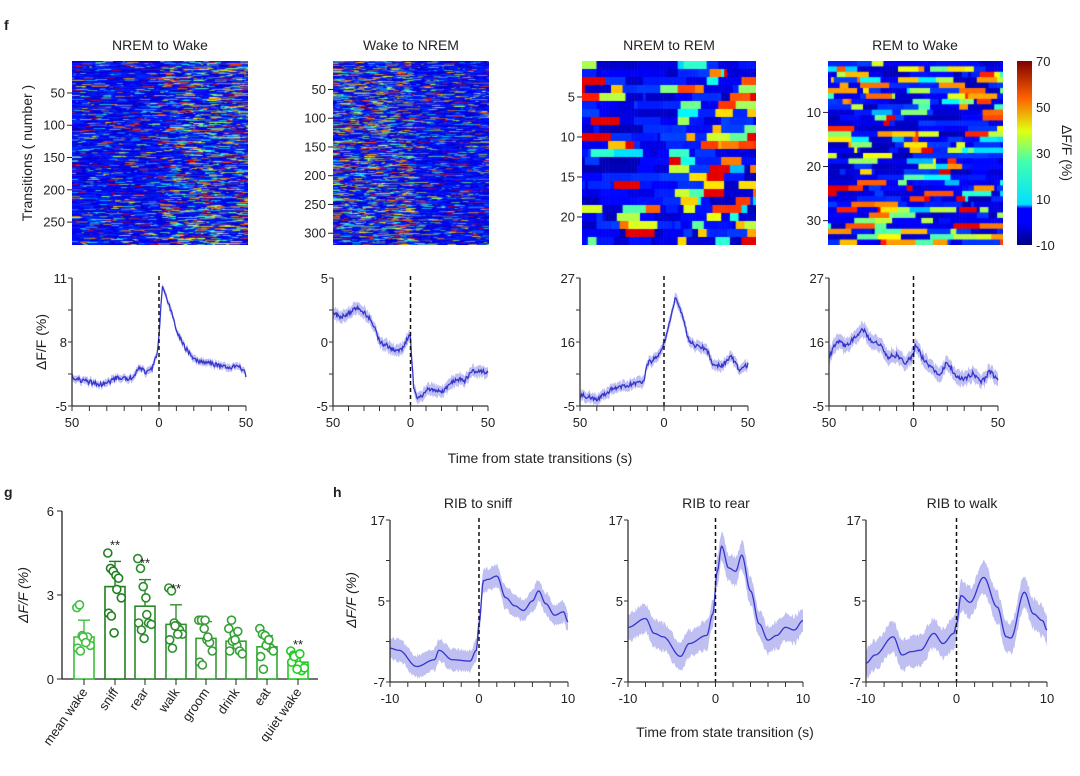  Describe the element at coordinates (54, 125) in the screenshot. I see `heatmap-ytick-label: 100` at that location.